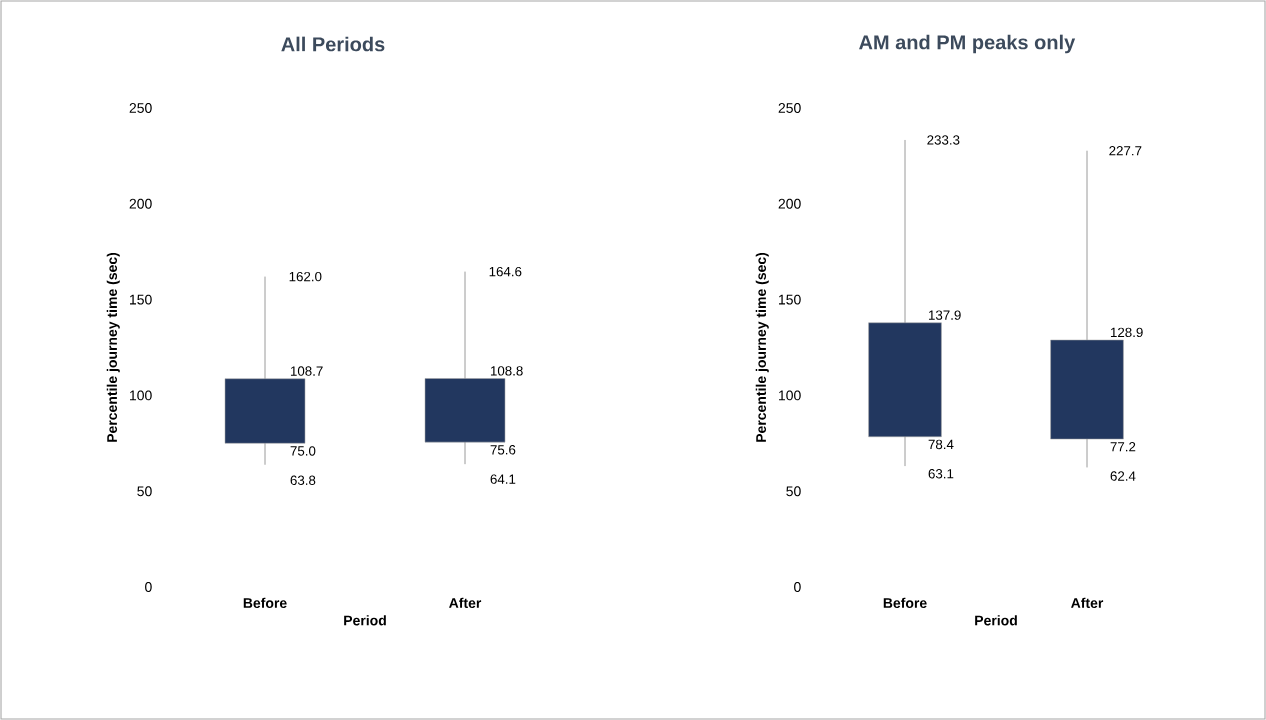 The width and height of the screenshot is (1266, 720). I want to click on text: 162.0, so click(305, 276).